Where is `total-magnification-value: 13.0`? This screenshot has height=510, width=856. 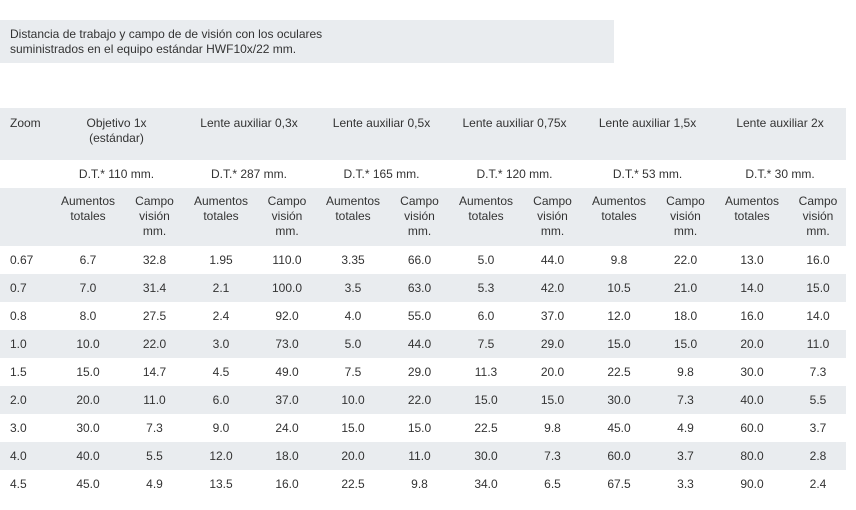
total-magnification-value: 13.0 is located at coordinates (752, 260).